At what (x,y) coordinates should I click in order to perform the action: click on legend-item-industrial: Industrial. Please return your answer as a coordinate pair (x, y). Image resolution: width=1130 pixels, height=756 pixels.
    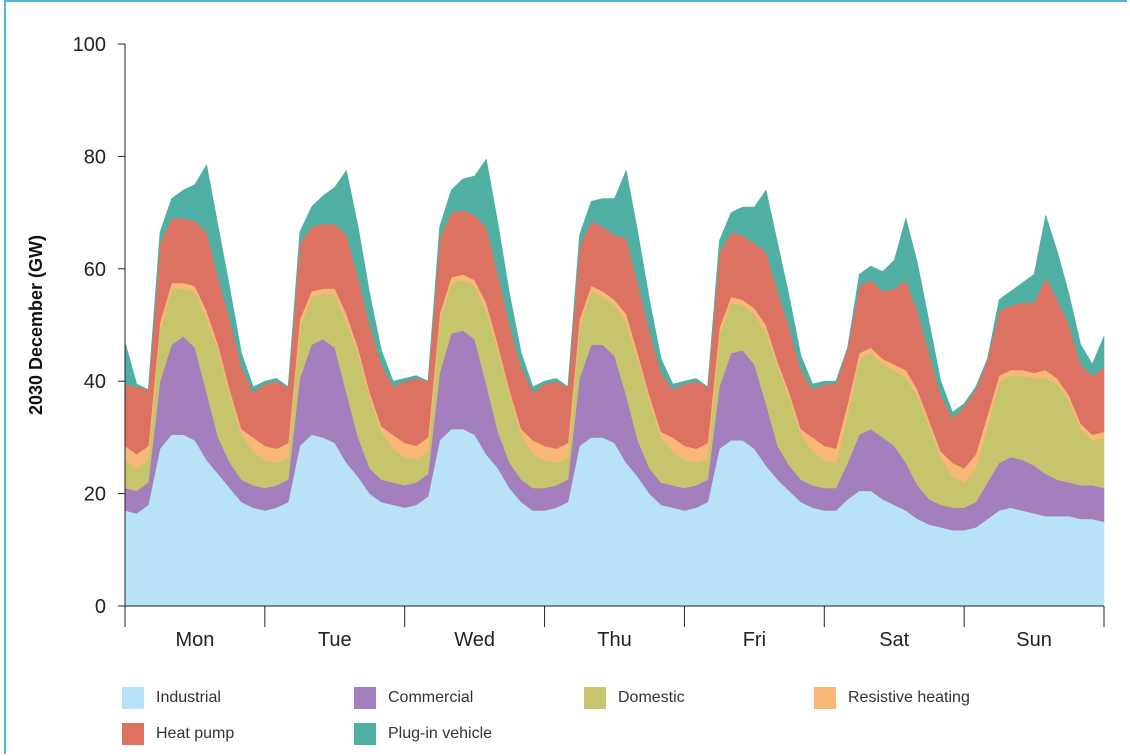
    Looking at the image, I should click on (238, 698).